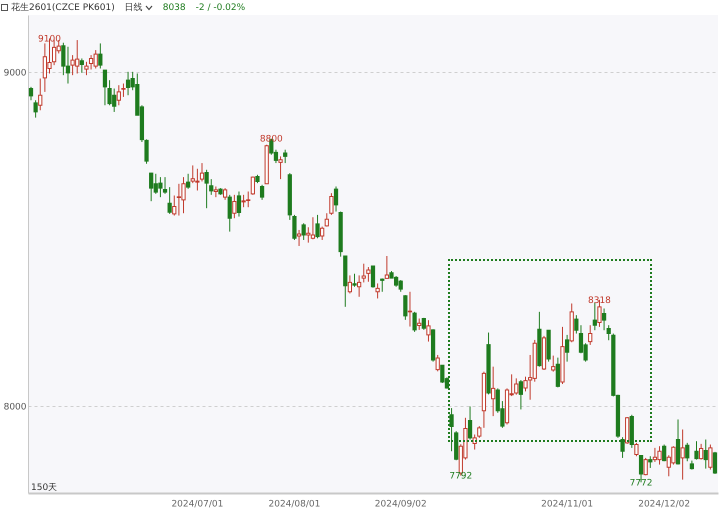  Describe the element at coordinates (44, 488) in the screenshot. I see `annotation: 150天` at that location.